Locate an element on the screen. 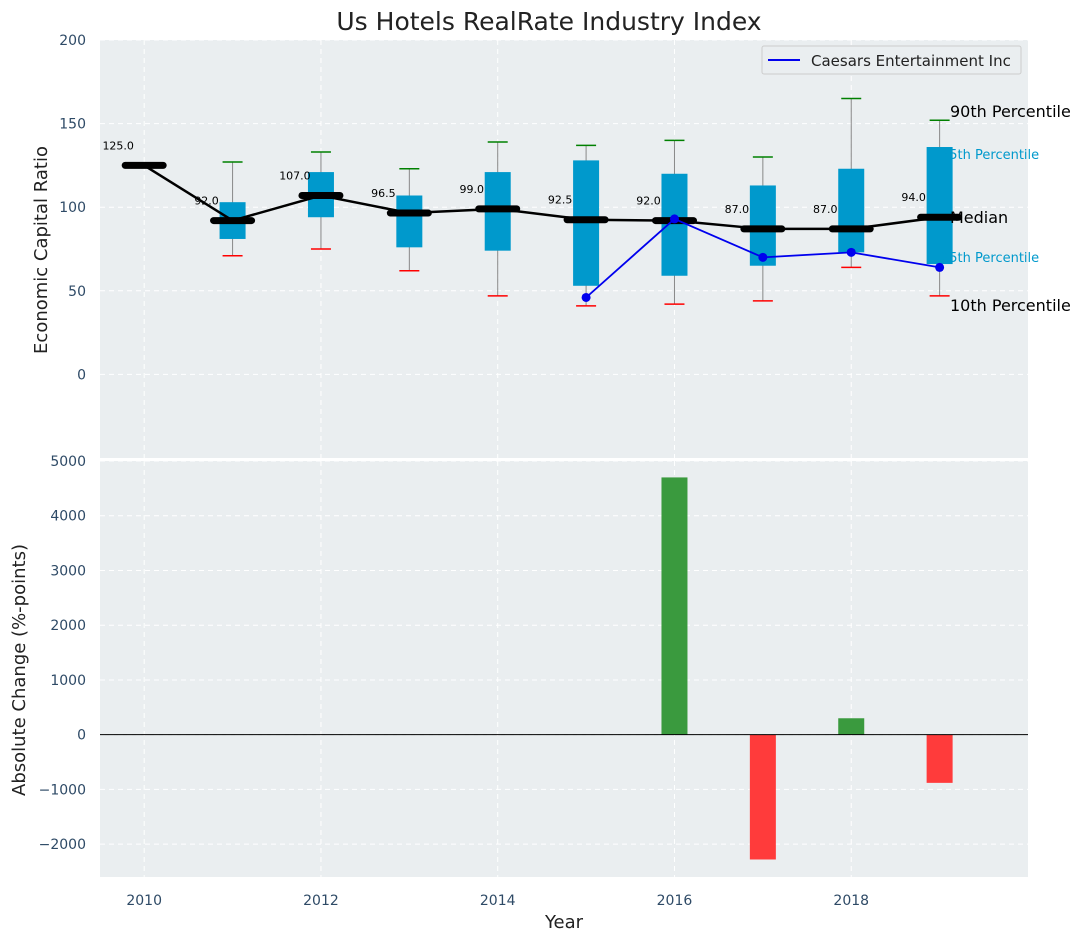 Image resolution: width=1085 pixels, height=942 pixels. p90-label: 90th Percentile is located at coordinates (1010, 111).